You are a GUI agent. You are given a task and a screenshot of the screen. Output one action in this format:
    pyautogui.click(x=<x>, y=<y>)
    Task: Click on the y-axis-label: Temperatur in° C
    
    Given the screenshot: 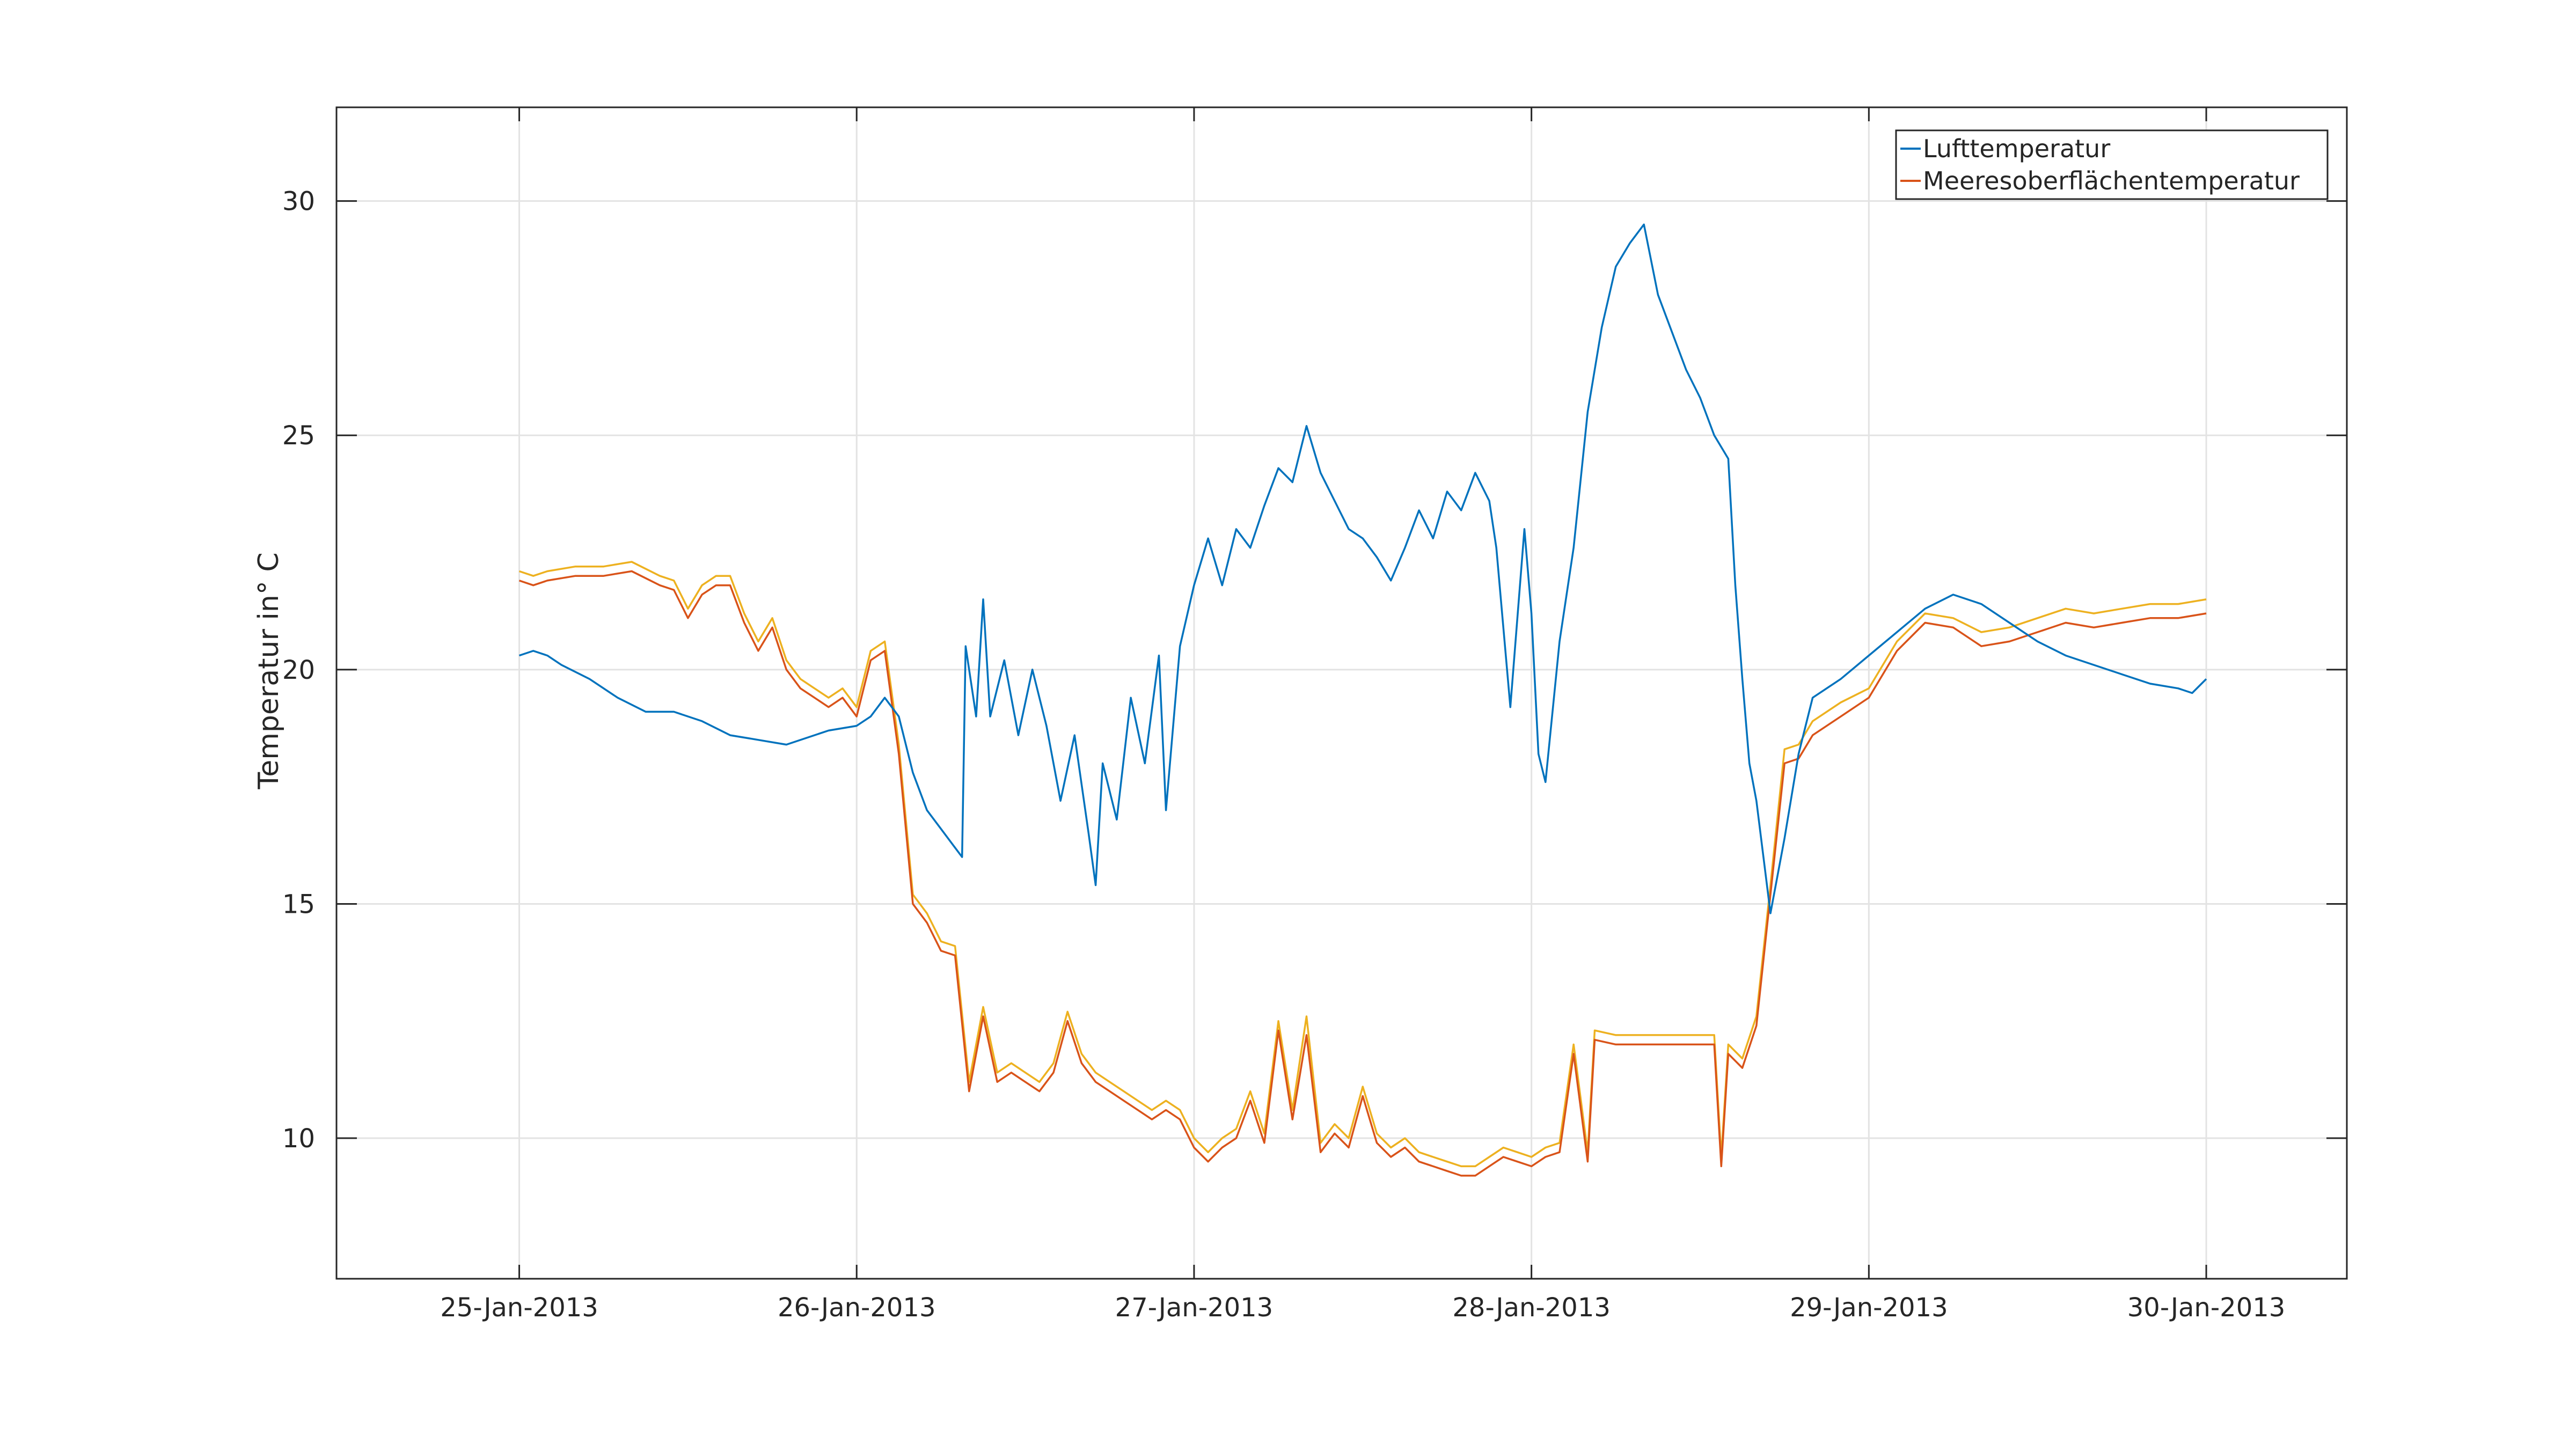 What is the action you would take?
    pyautogui.click(x=269, y=670)
    